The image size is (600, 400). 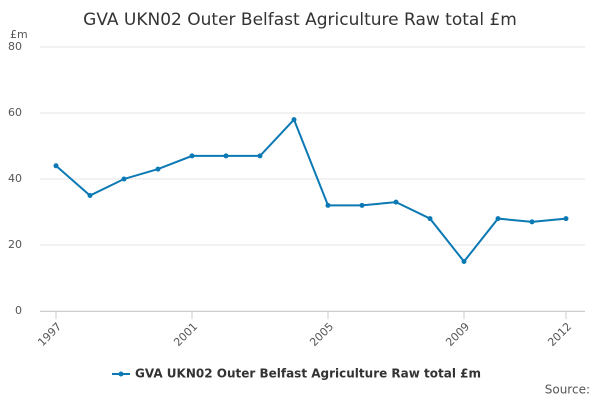 I want to click on x-tick-label: 1997, so click(x=49, y=334).